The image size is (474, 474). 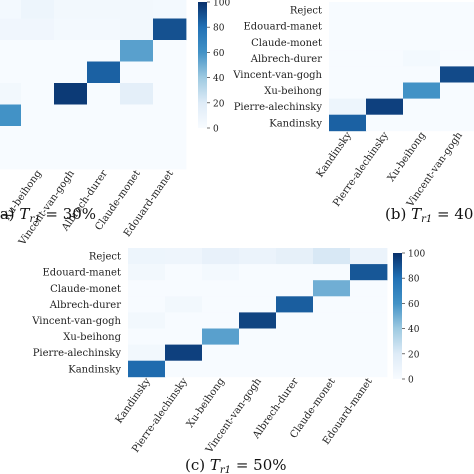 I want to click on heatmap-cell-Xu-beihong-Pierre-alechinsky, so click(x=385, y=90).